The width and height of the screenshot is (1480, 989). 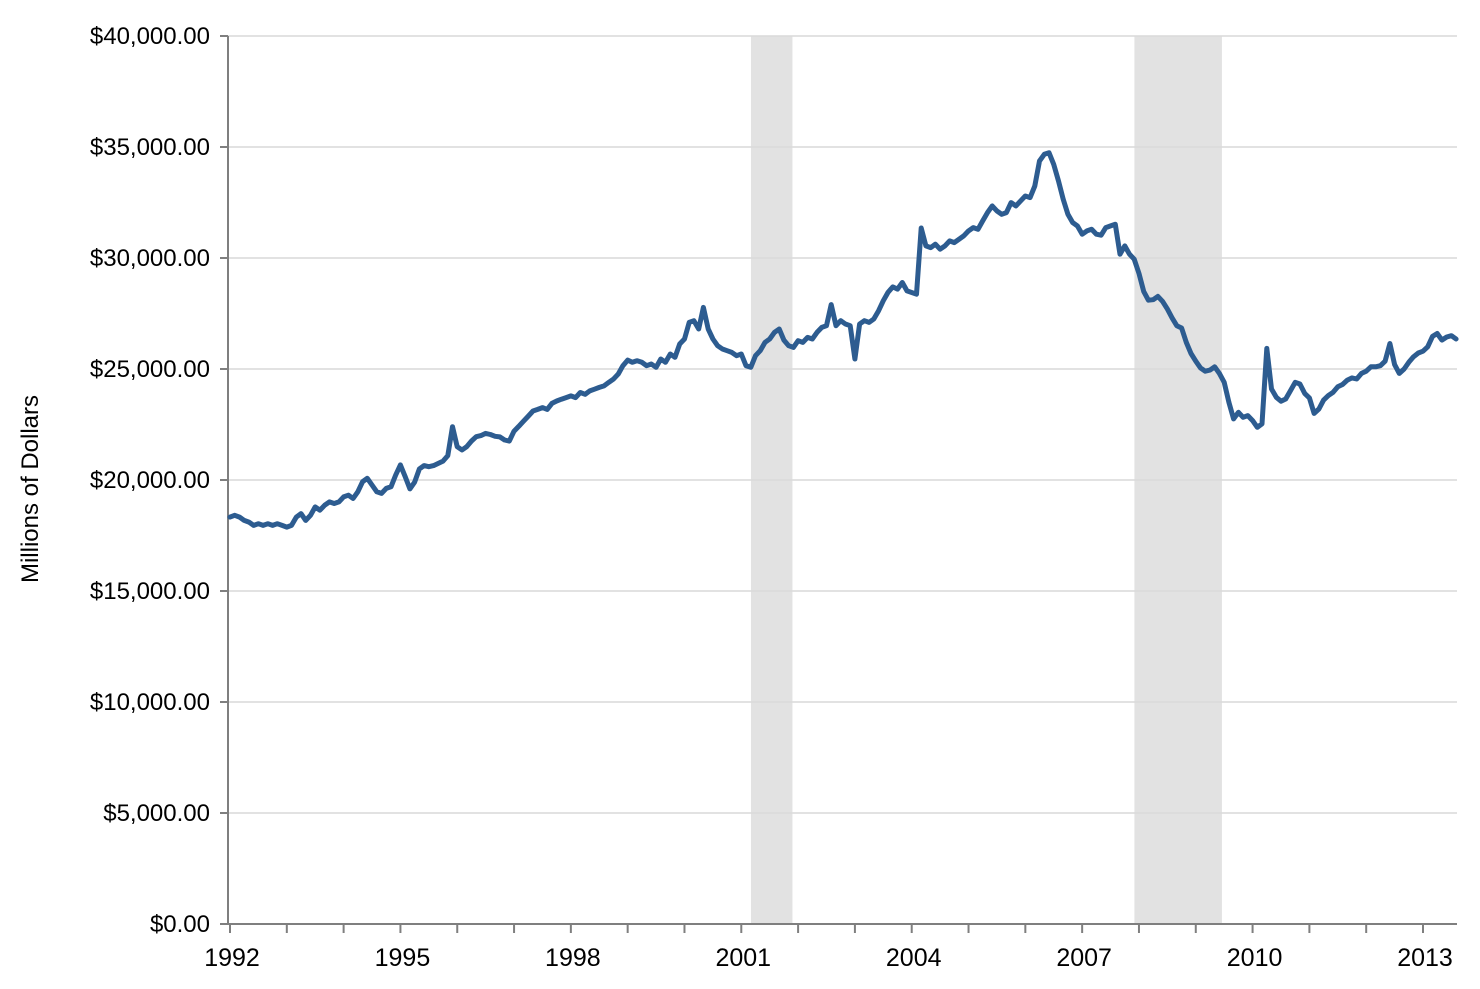 What do you see at coordinates (150, 591) in the screenshot?
I see `y-tick-label: $15,000.00` at bounding box center [150, 591].